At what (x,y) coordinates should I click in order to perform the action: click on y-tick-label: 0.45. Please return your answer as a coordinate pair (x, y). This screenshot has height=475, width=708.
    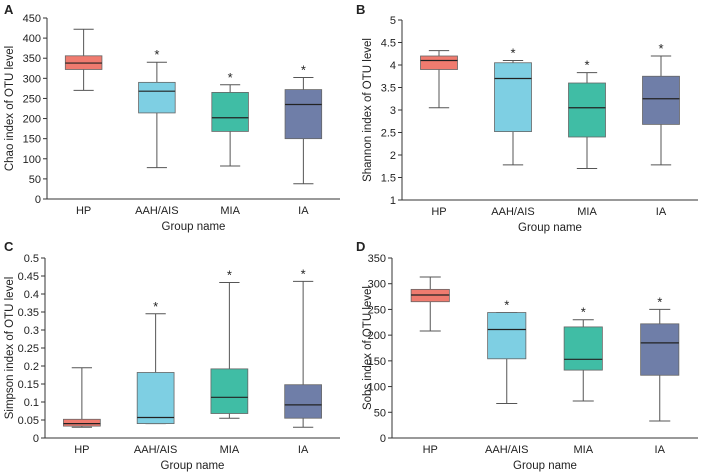
    Looking at the image, I should click on (28, 277).